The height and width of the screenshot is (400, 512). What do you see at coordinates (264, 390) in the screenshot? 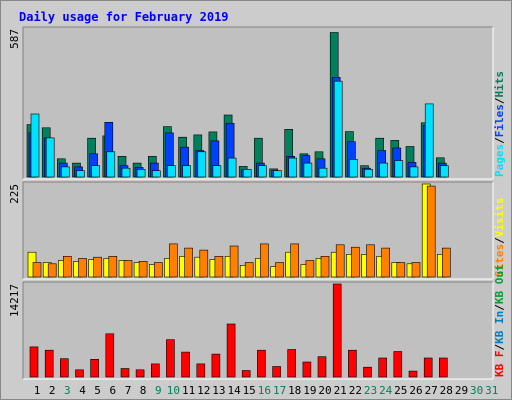
I see `x-tick-label-16: 16` at bounding box center [264, 390].